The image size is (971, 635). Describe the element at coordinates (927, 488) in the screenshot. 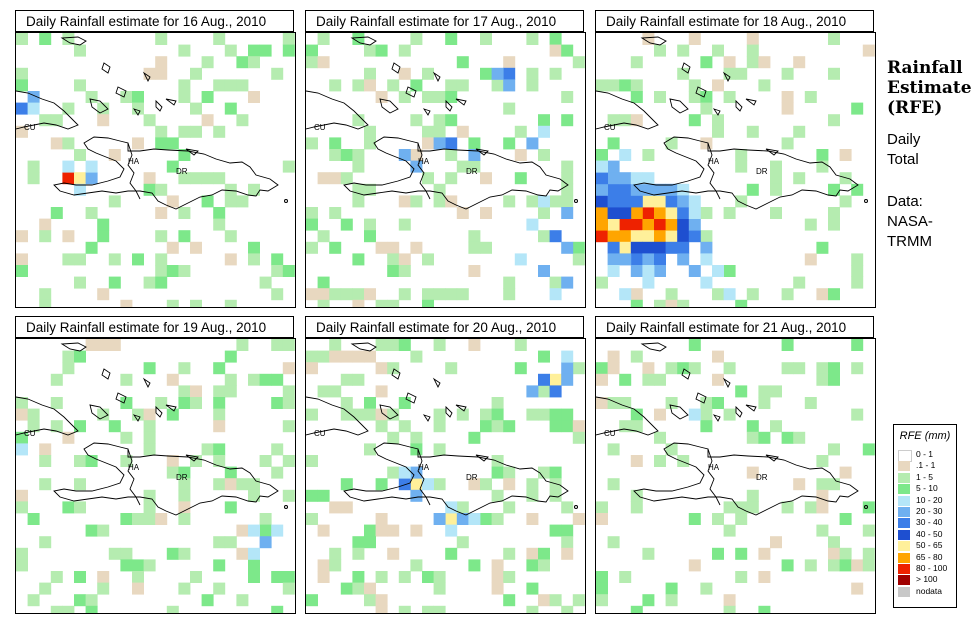

I see `legend-label: 5 - 10` at that location.